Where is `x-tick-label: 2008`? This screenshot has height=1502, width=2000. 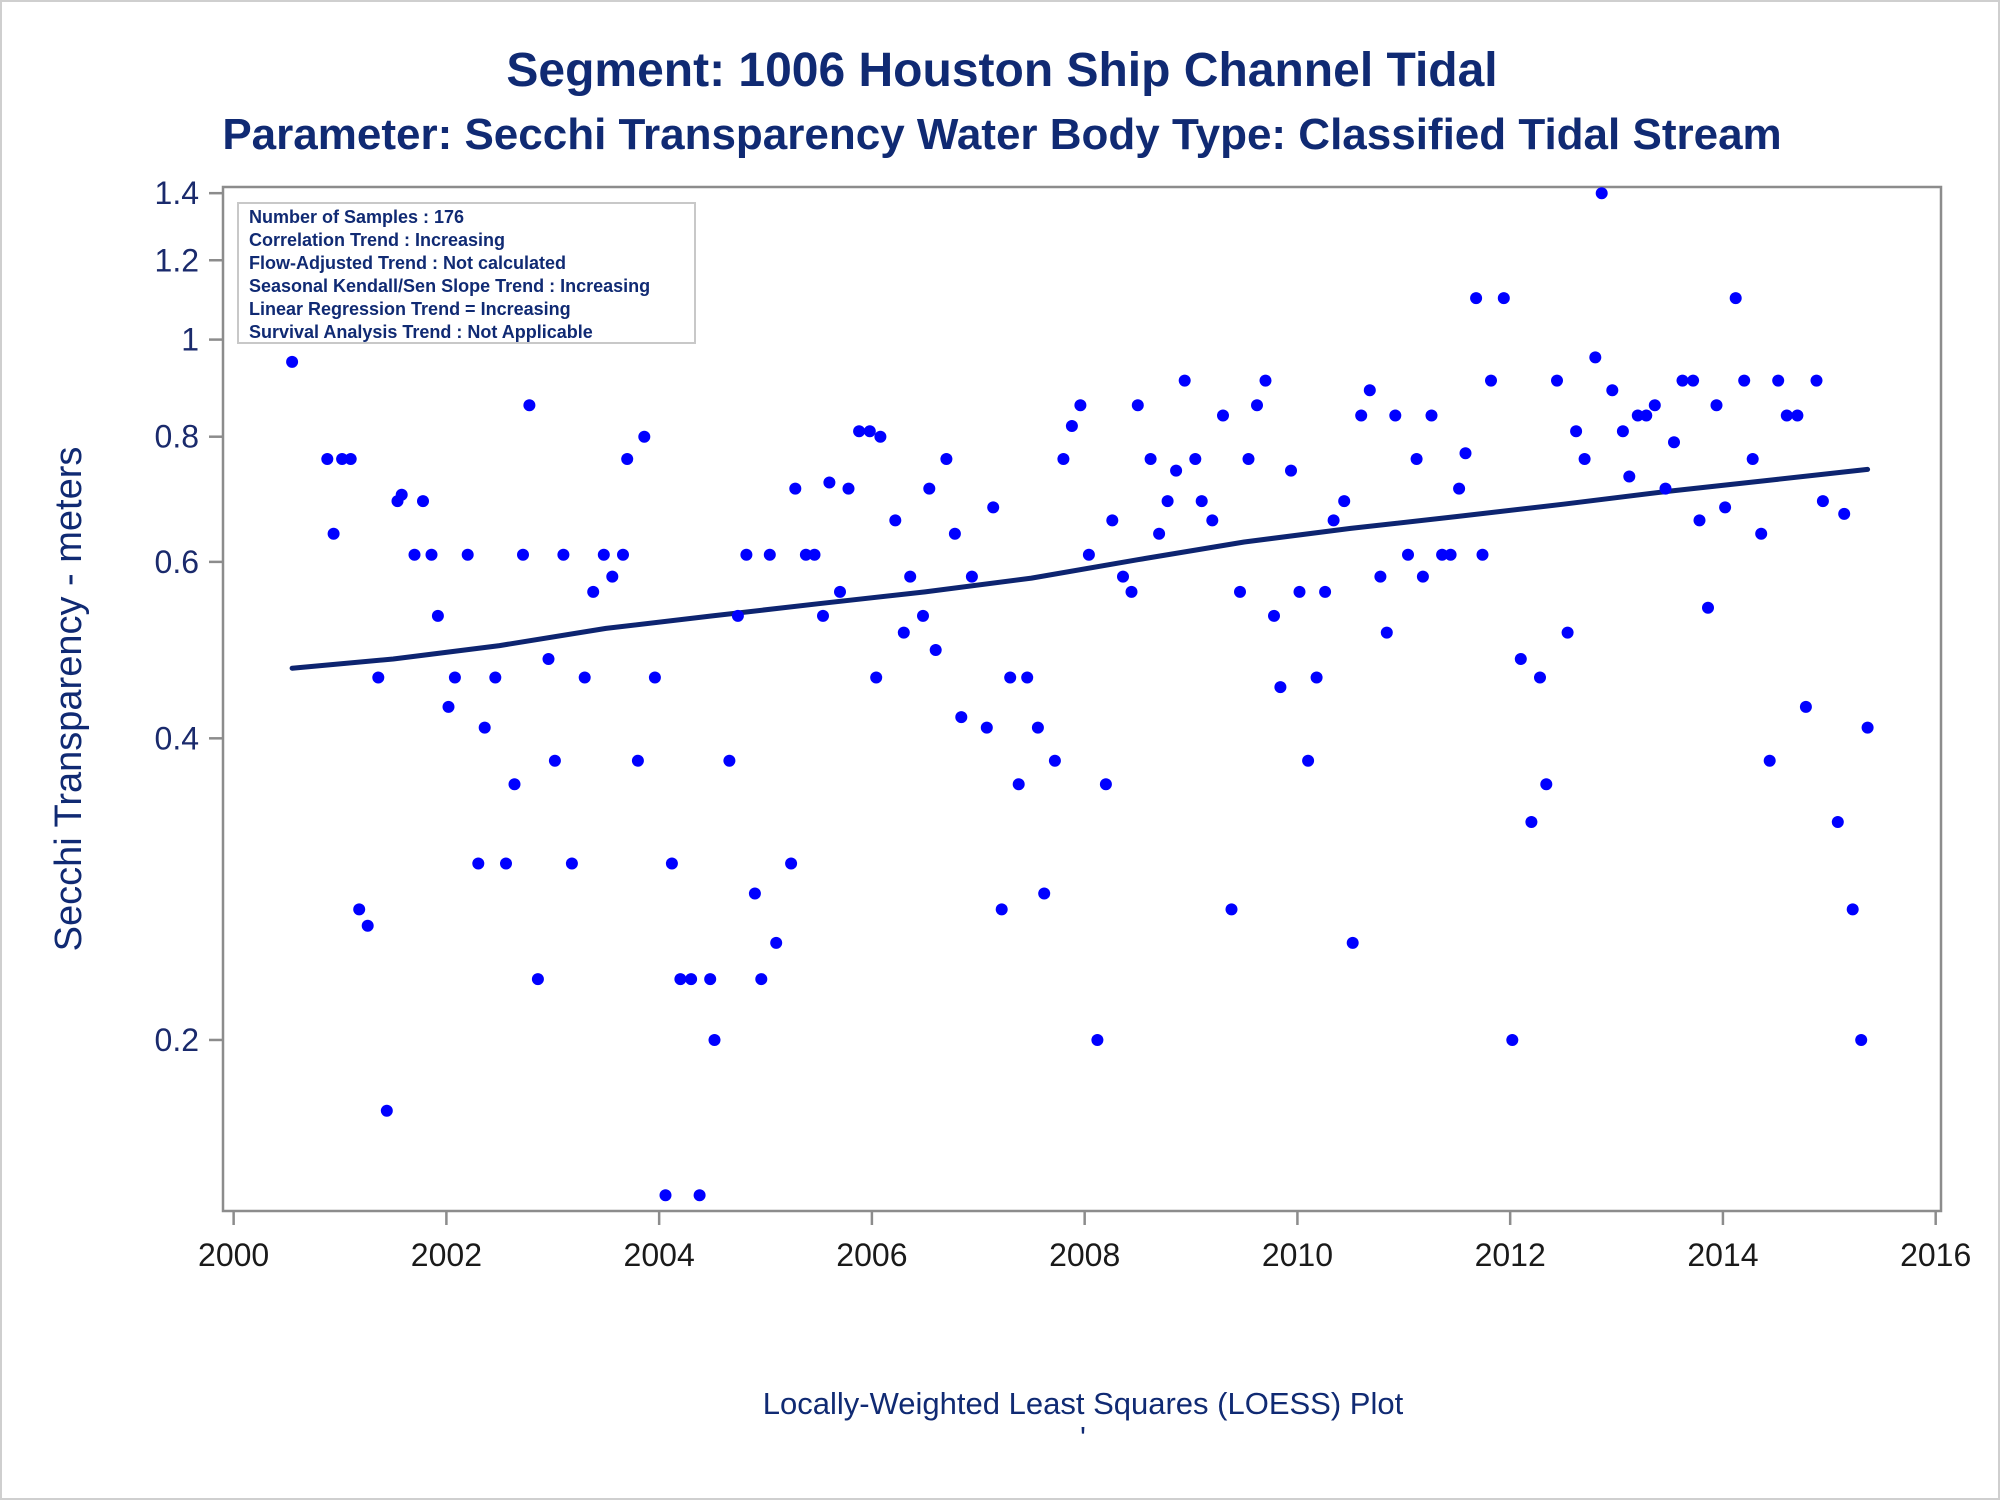 x-tick-label: 2008 is located at coordinates (1084, 1255).